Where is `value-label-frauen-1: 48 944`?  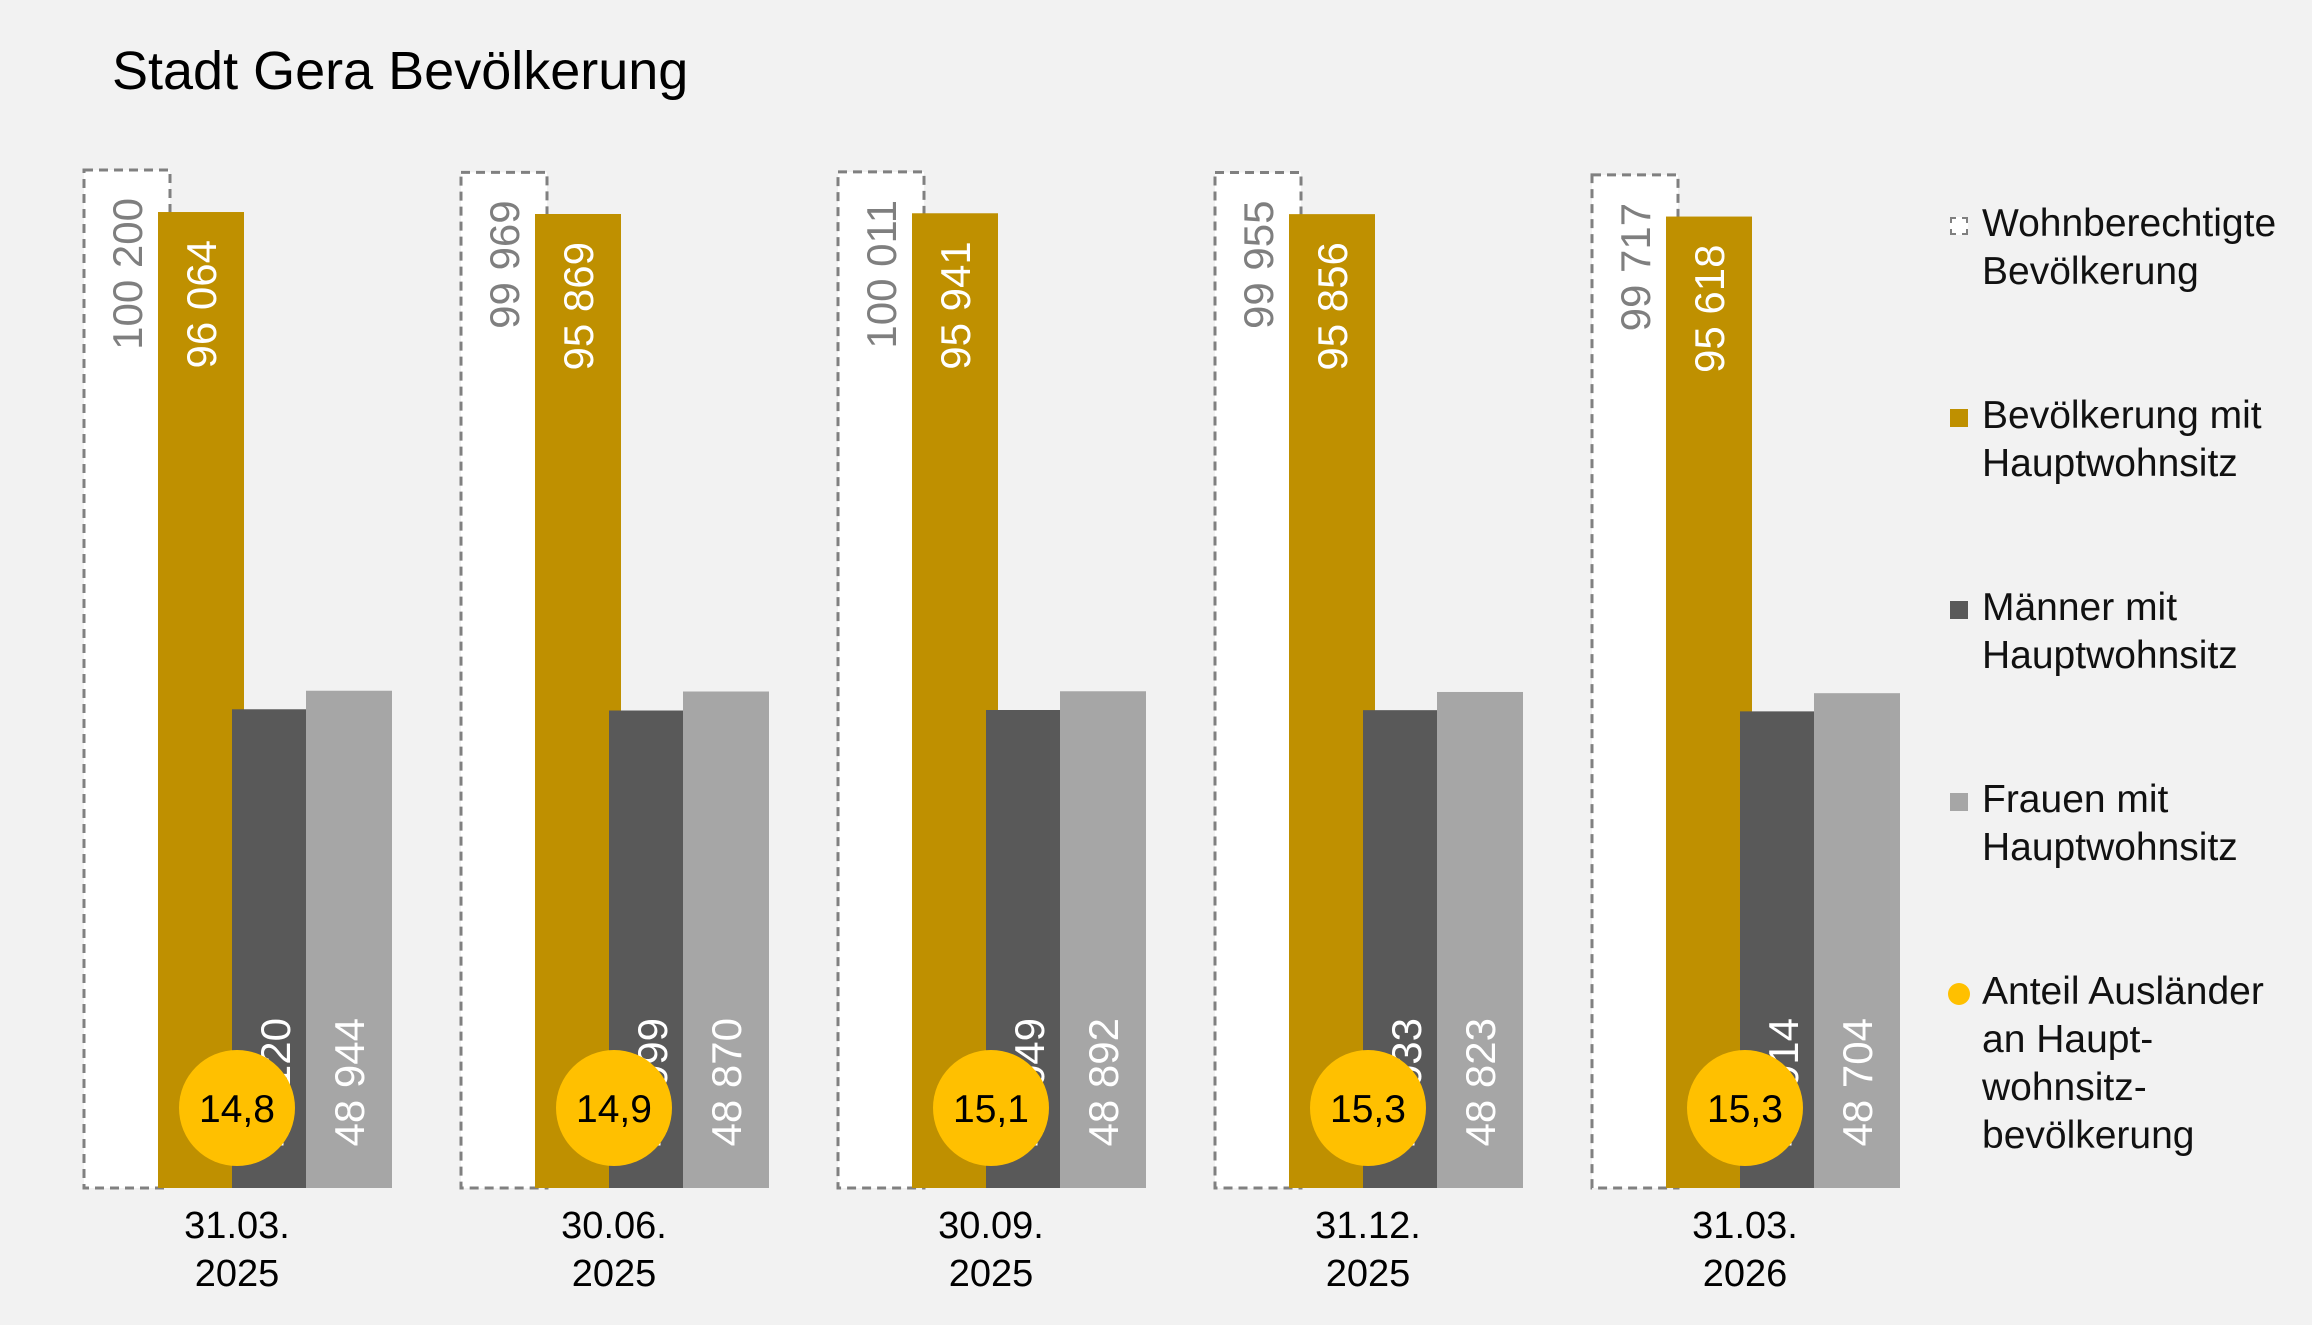
value-label-frauen-1: 48 944 is located at coordinates (349, 1082).